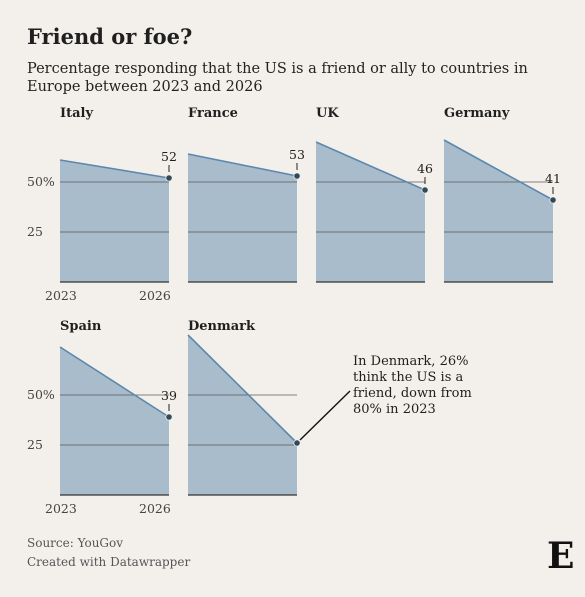 The height and width of the screenshot is (597, 585). Describe the element at coordinates (553, 178) in the screenshot. I see `value-label-germany: 41` at that location.